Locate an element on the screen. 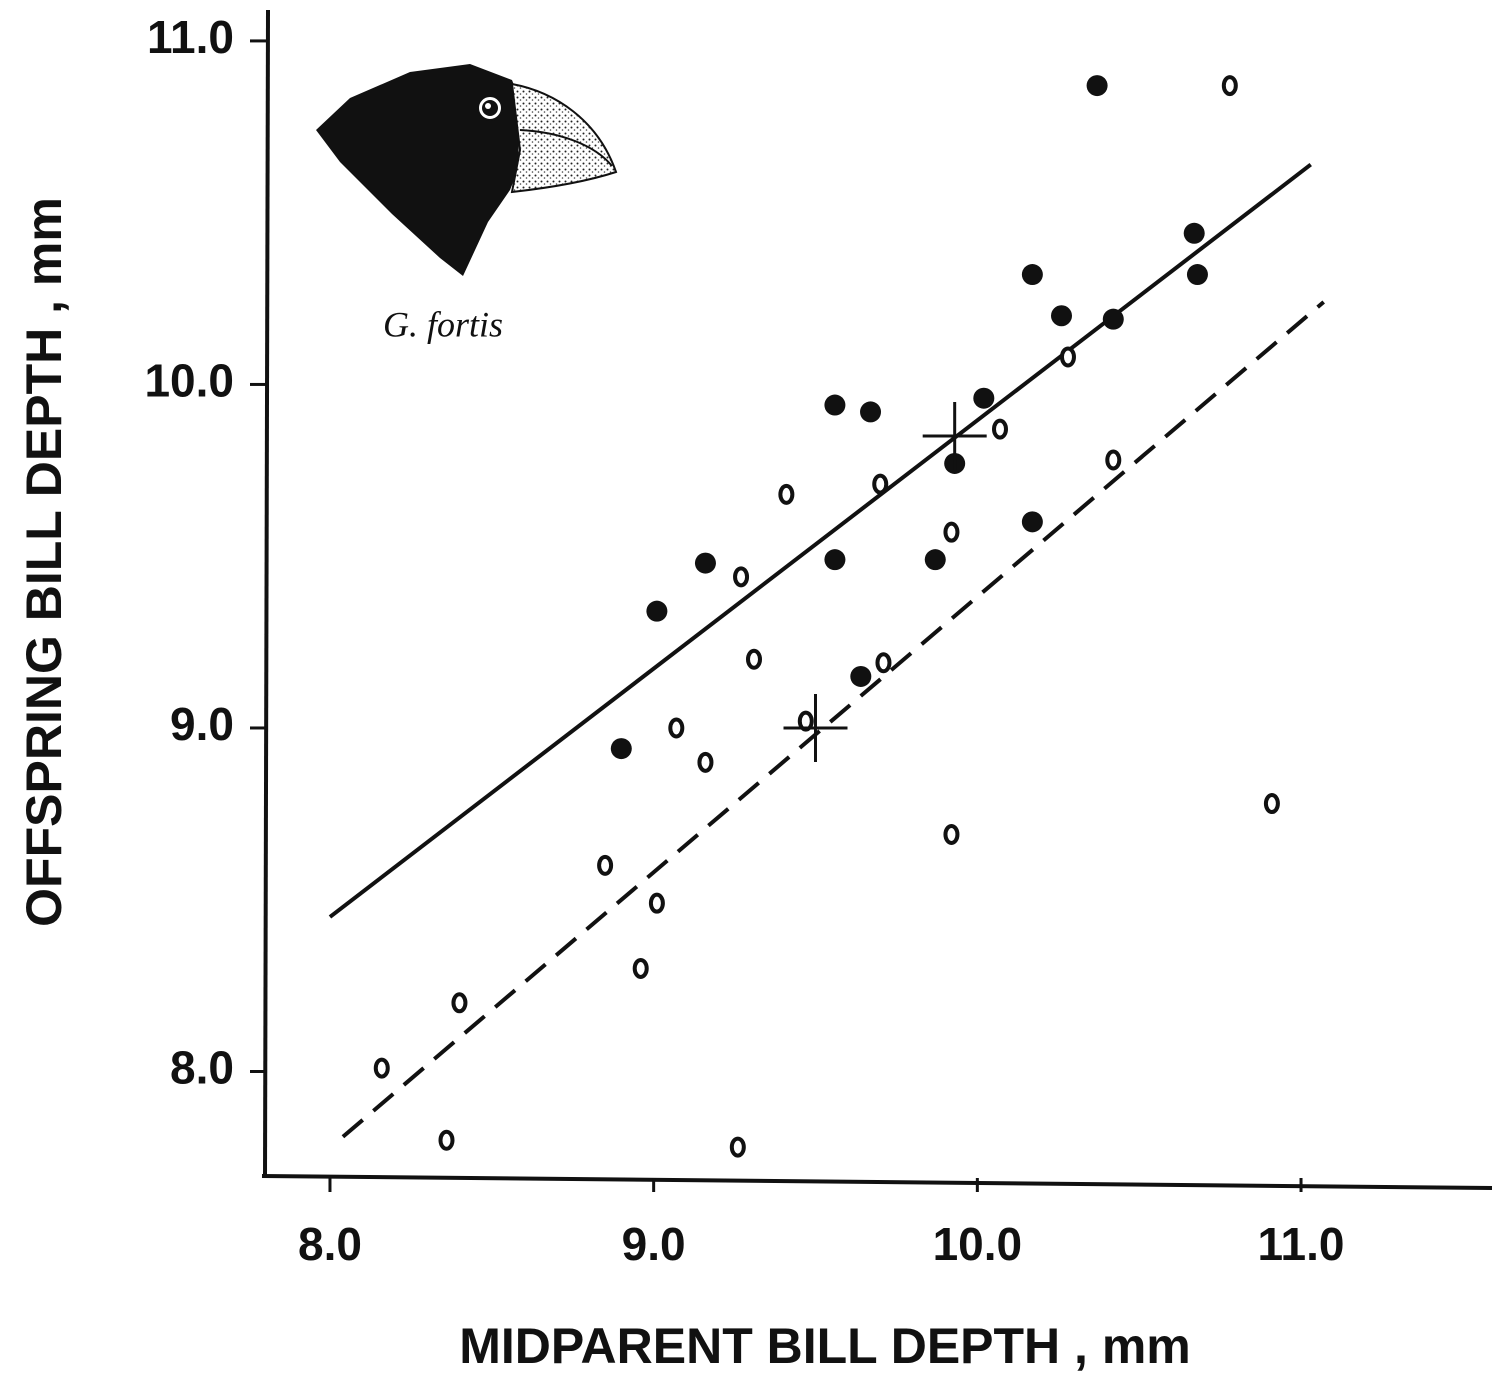 Image resolution: width=1503 pixels, height=1382 pixels. x-tick-label: 11.0 is located at coordinates (1301, 1244).